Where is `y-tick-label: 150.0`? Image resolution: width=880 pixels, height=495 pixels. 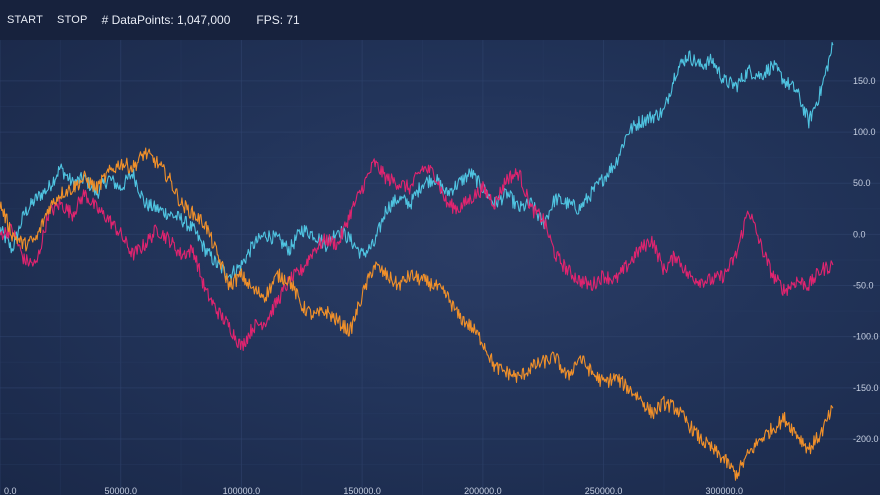 y-tick-label: 150.0 is located at coordinates (864, 81).